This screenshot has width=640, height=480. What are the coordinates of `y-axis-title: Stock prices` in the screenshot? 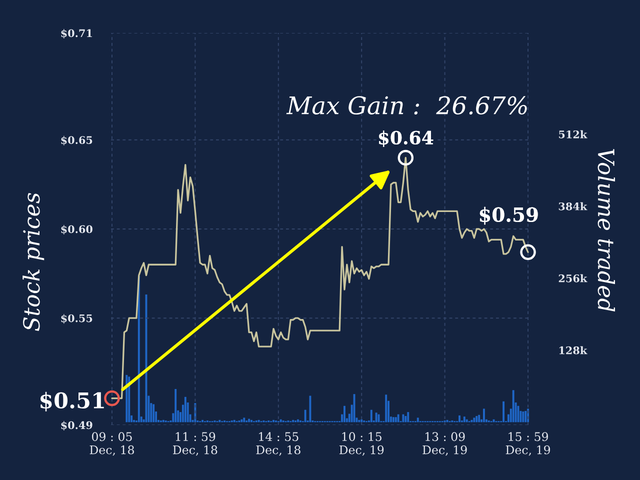 It's located at (33, 262).